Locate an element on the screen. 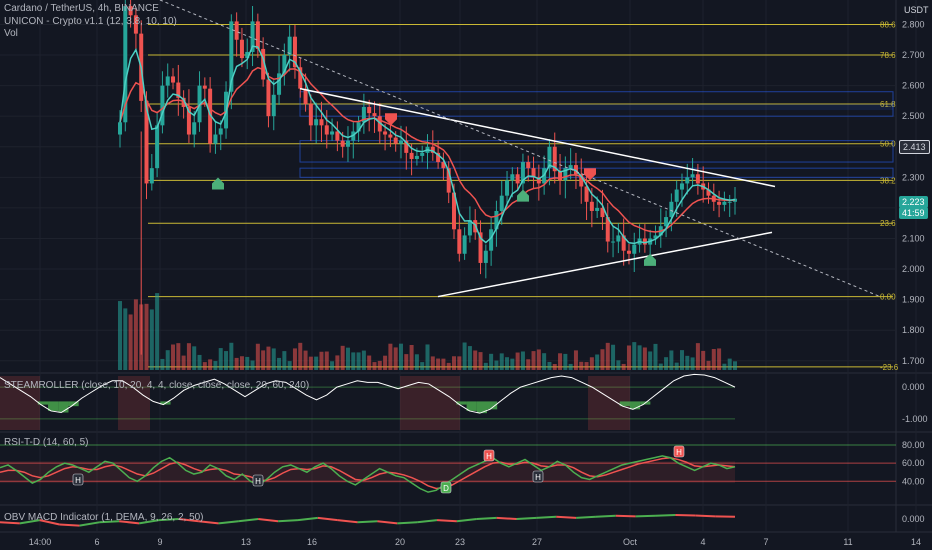 The height and width of the screenshot is (550, 932). price-tick-label: 2.500 is located at coordinates (913, 116).